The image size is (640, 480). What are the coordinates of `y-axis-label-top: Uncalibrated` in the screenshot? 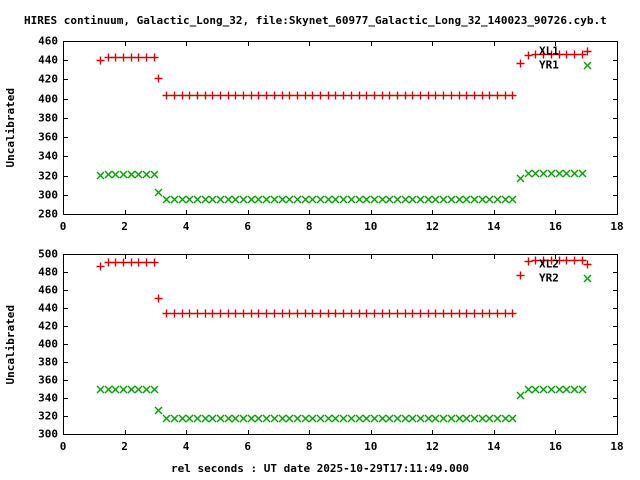 It's located at (10, 128).